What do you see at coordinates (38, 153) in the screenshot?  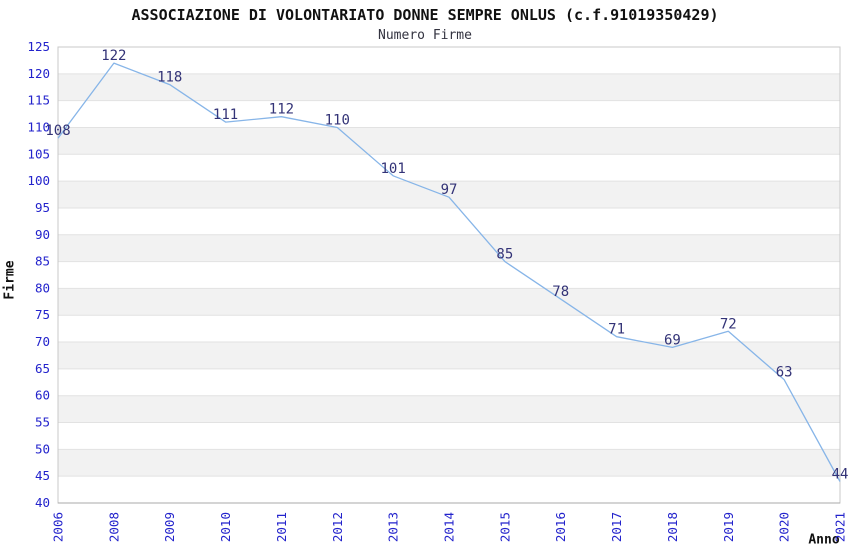 I see `y-tick-label: 105` at bounding box center [38, 153].